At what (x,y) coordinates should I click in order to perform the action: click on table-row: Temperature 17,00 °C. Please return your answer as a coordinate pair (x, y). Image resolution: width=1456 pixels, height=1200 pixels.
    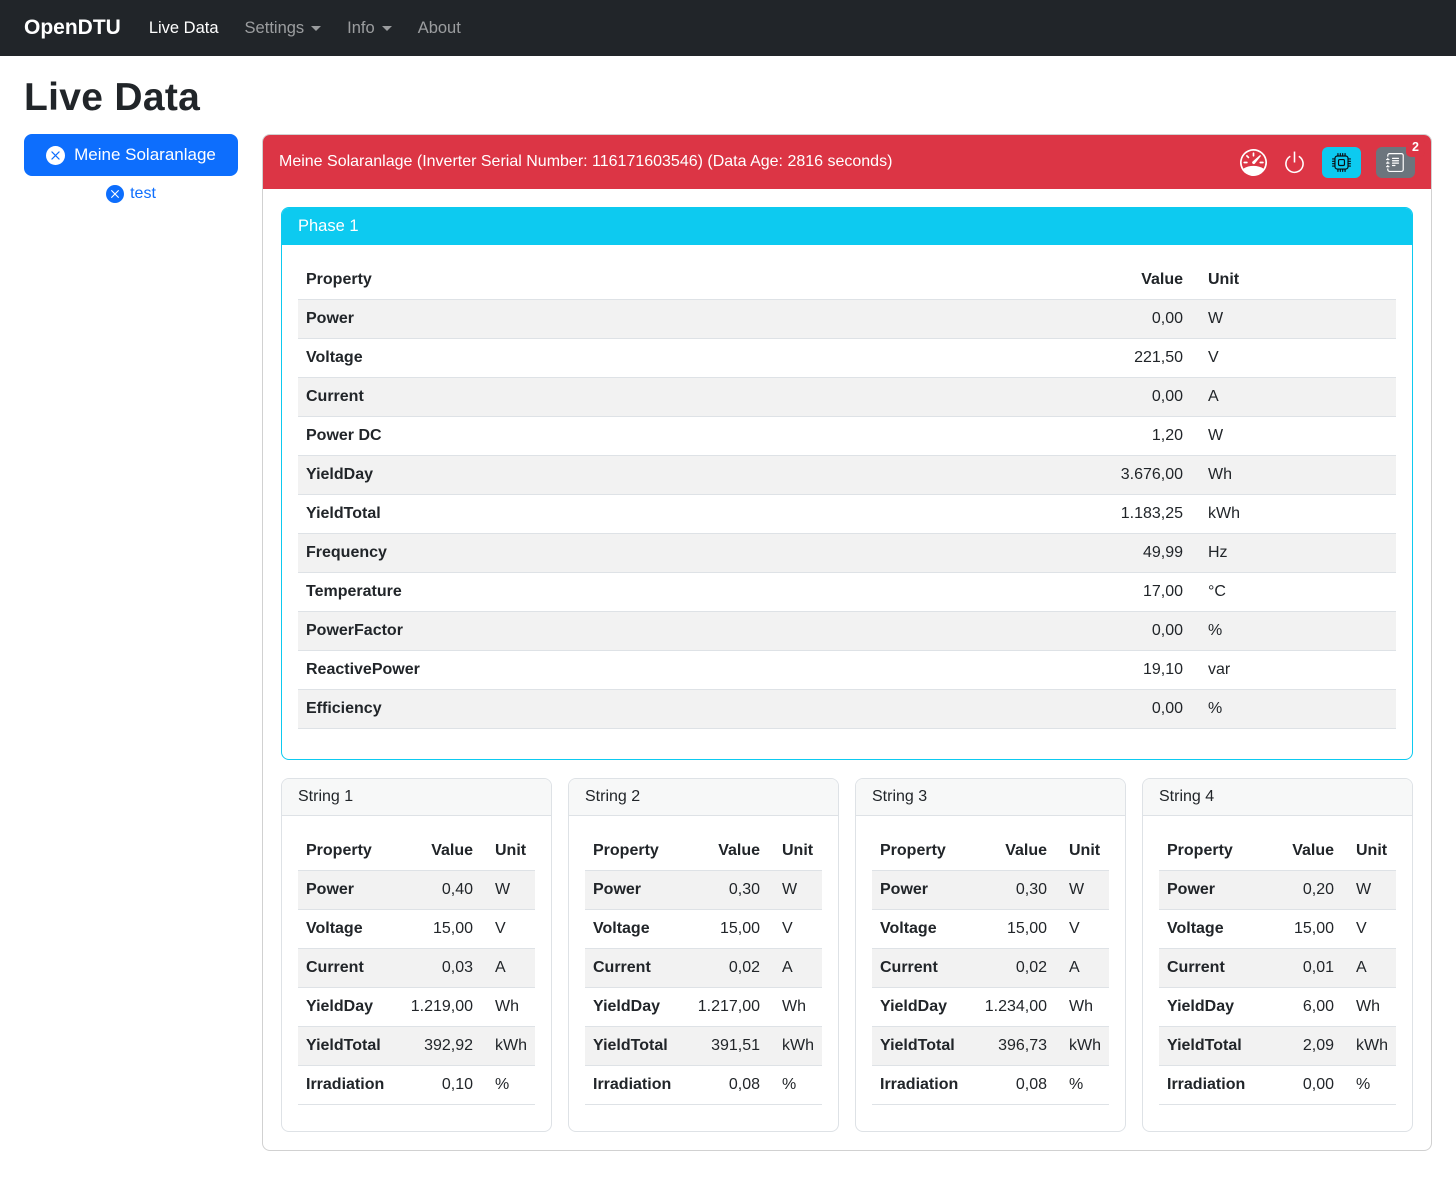
    Looking at the image, I should click on (847, 592).